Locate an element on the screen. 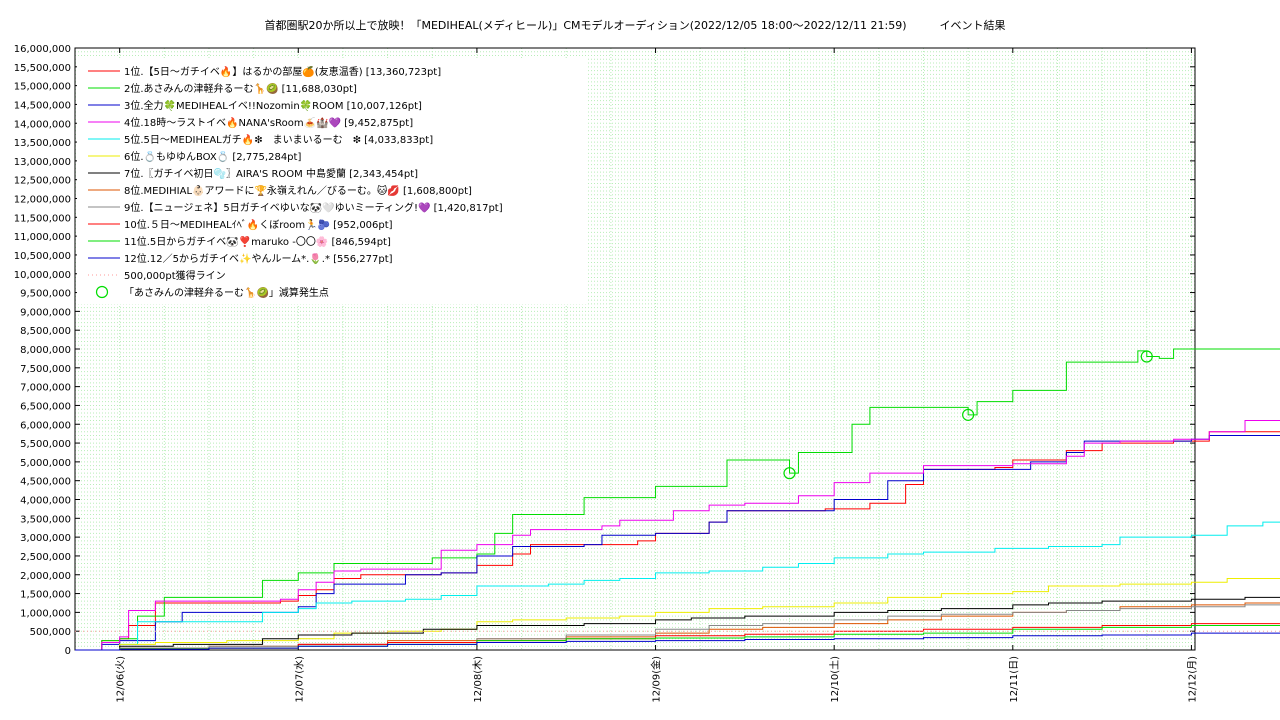 The image size is (1280, 720). y-tick-label: 7,500,000 is located at coordinates (45, 369).